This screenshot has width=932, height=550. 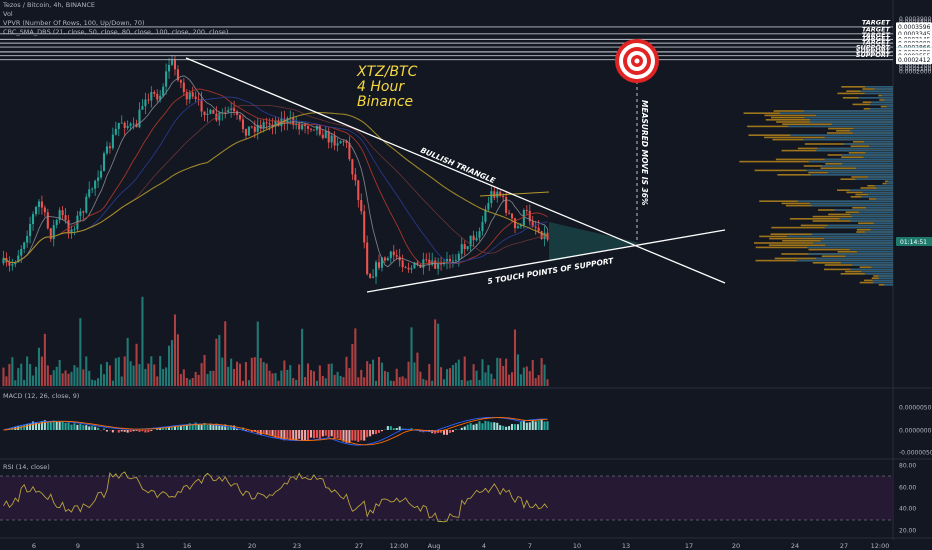 What do you see at coordinates (275, 341) in the screenshot?
I see `volume-layer` at bounding box center [275, 341].